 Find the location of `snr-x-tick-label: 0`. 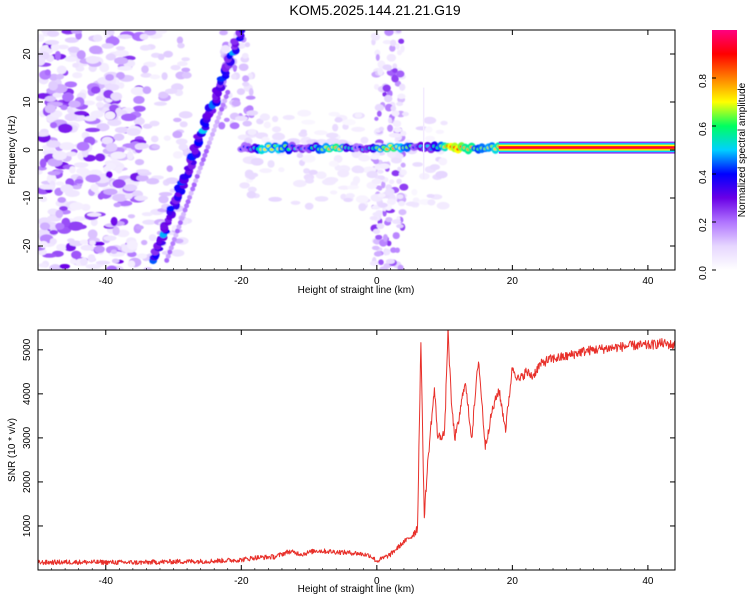

snr-x-tick-label: 0 is located at coordinates (377, 581).